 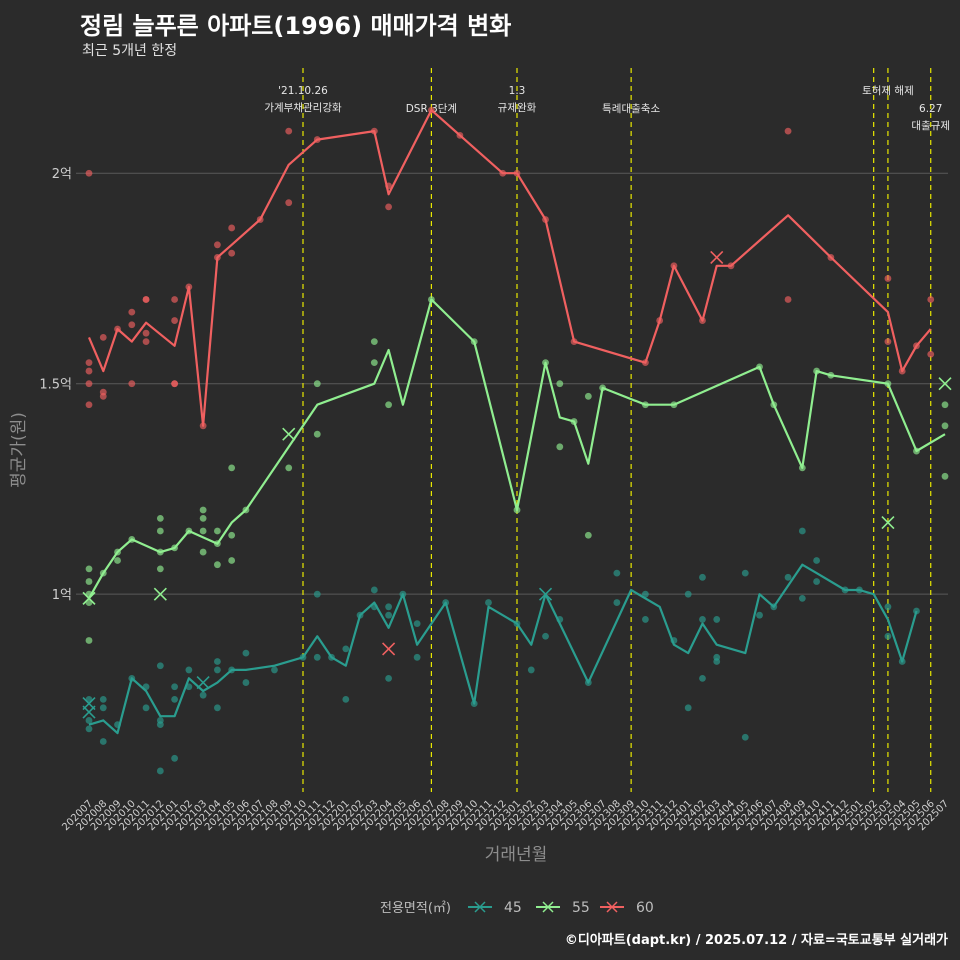 What do you see at coordinates (296, 26) in the screenshot?
I see `chart-title: 정림 늘푸른 아파트(1996) 매매가격 변화` at bounding box center [296, 26].